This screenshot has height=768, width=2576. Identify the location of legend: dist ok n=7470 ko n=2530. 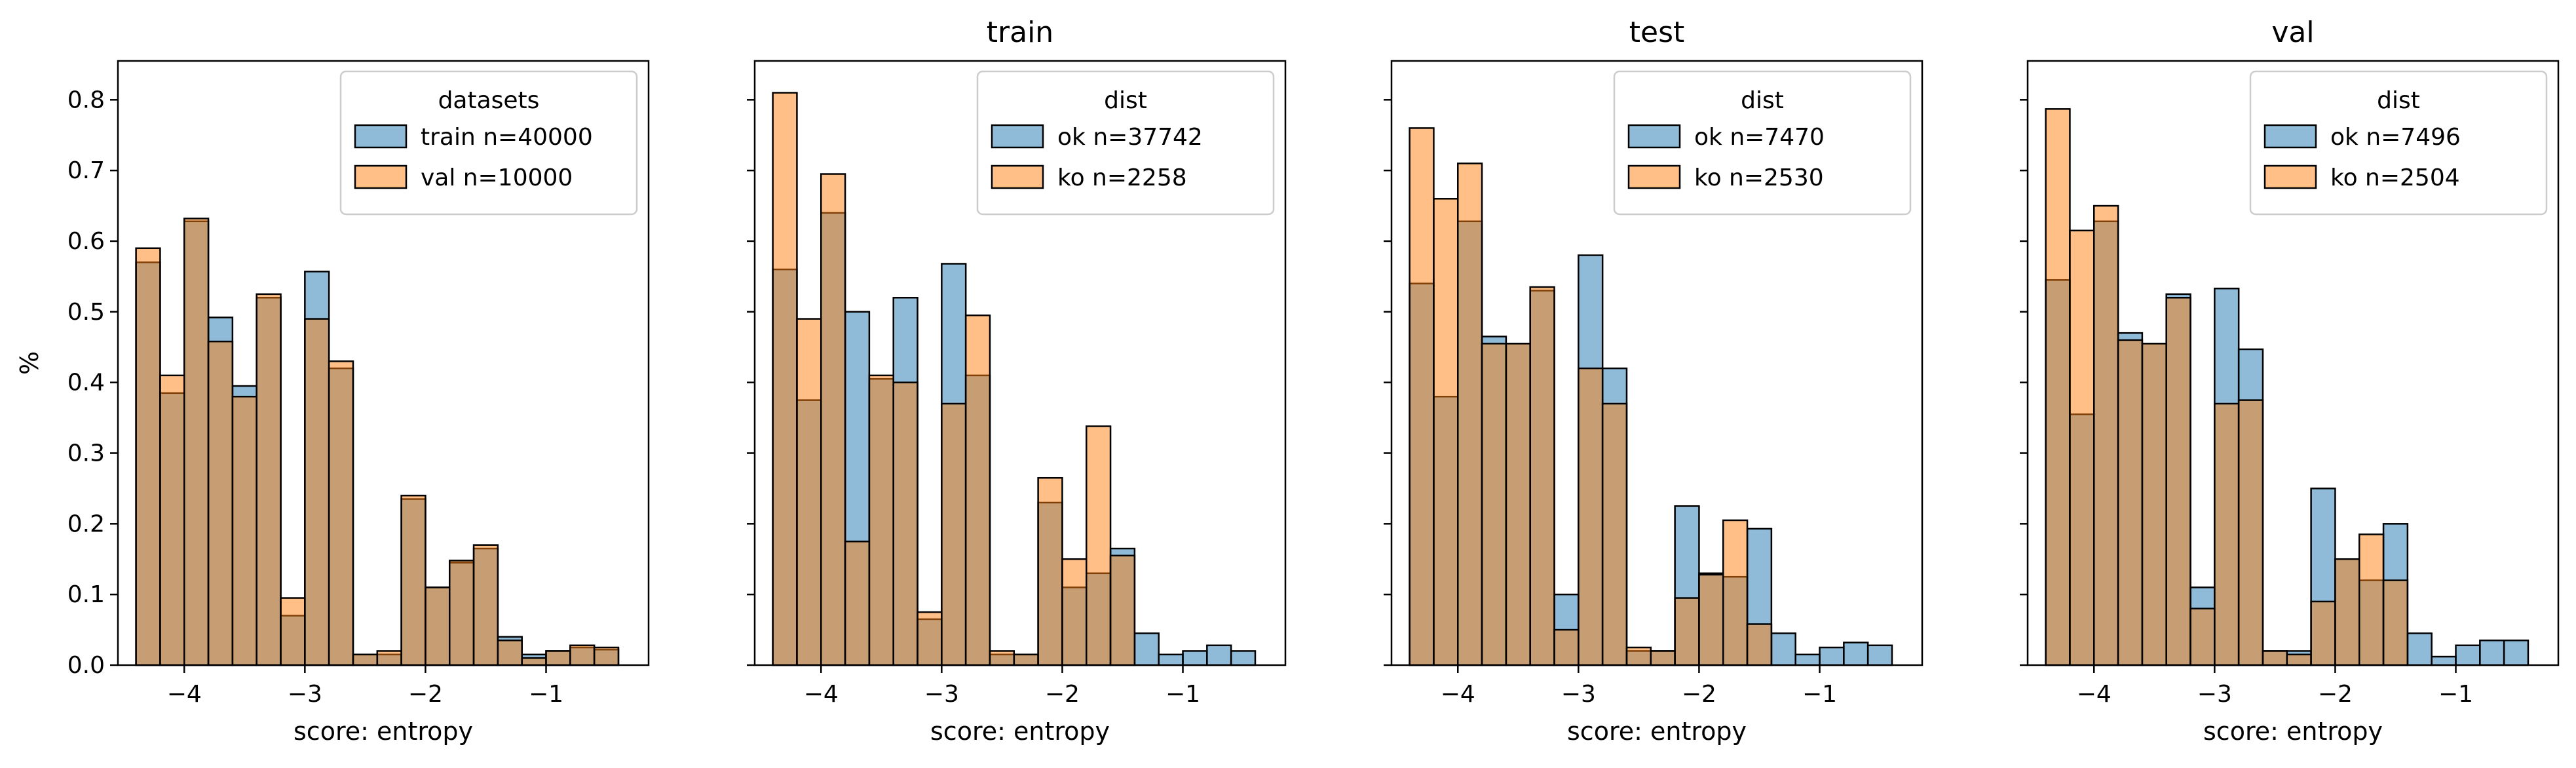
(1763, 143).